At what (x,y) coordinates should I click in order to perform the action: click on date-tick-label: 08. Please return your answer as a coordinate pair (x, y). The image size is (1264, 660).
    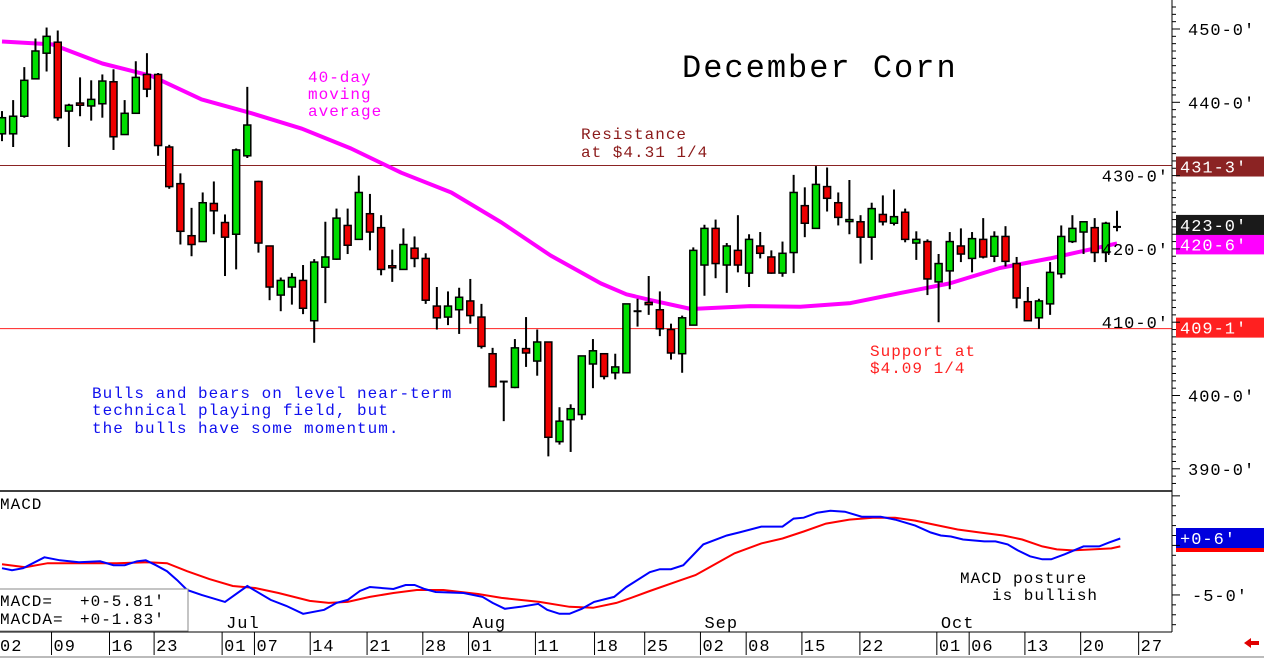
    Looking at the image, I should click on (759, 647).